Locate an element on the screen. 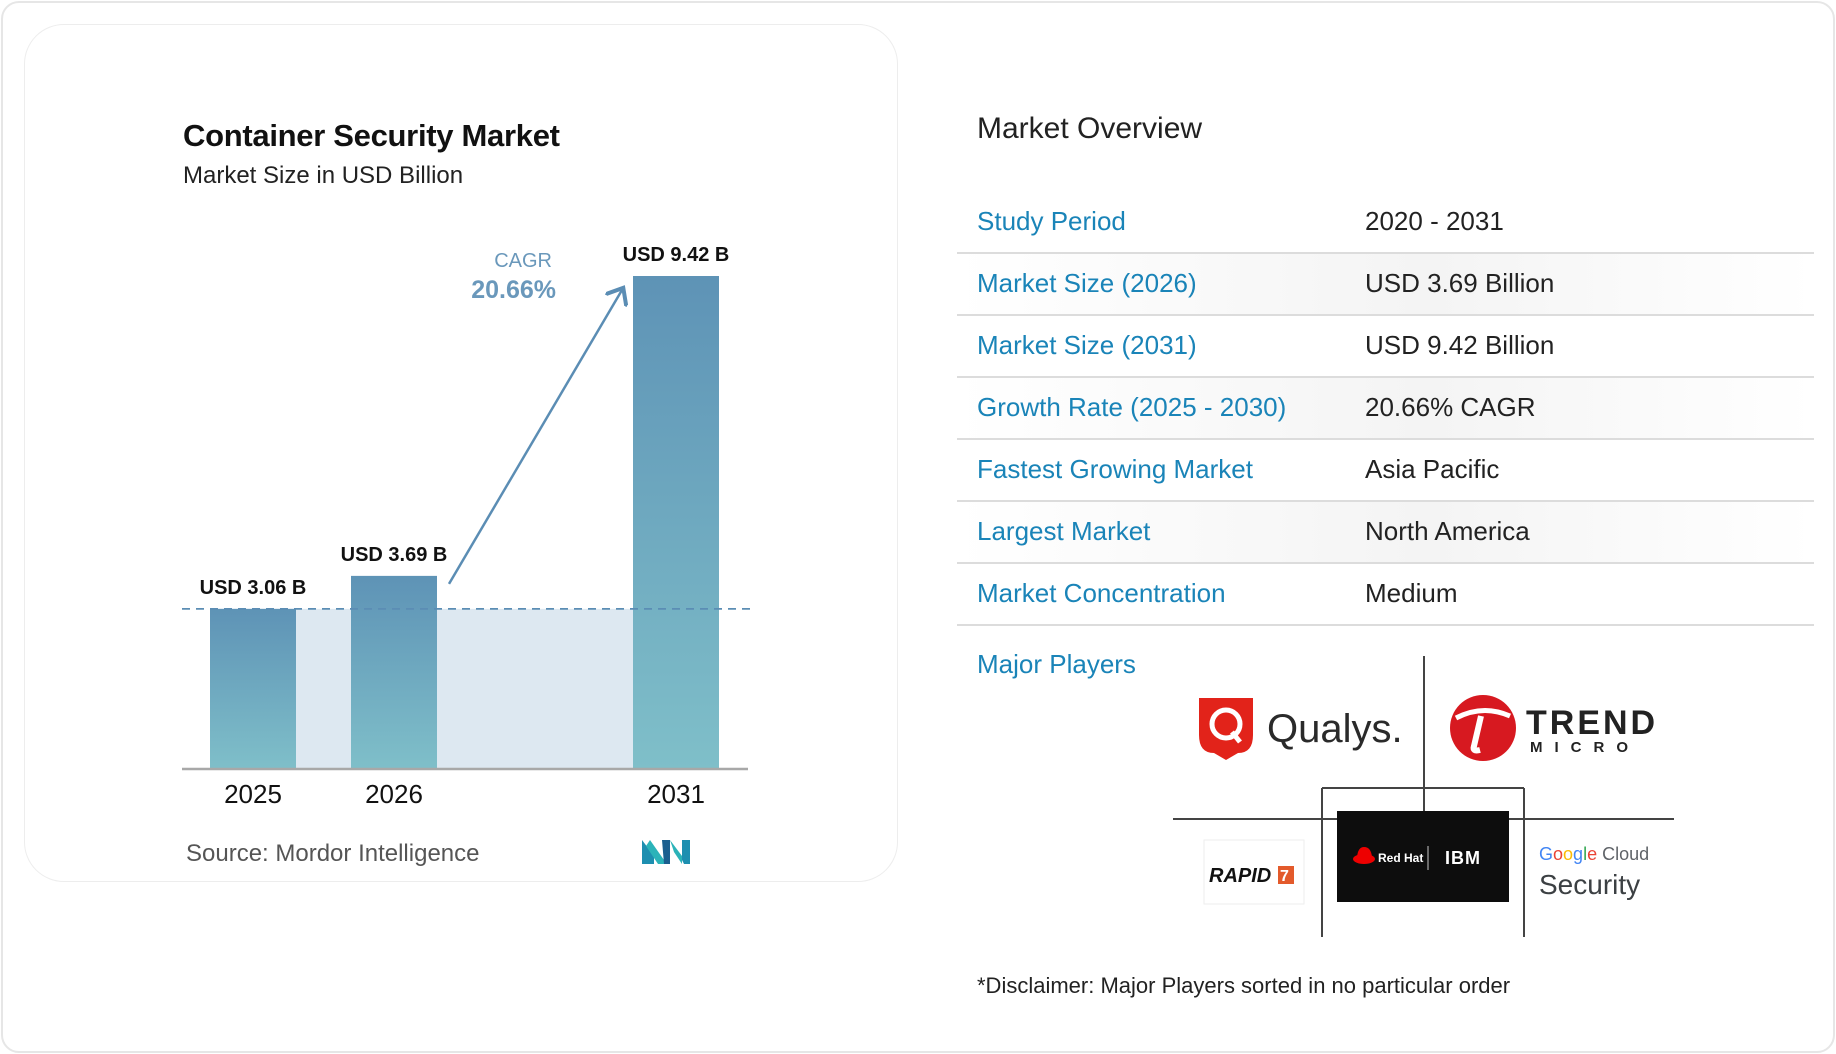  chart-subtitle: Market Size in USD Billion is located at coordinates (323, 175).